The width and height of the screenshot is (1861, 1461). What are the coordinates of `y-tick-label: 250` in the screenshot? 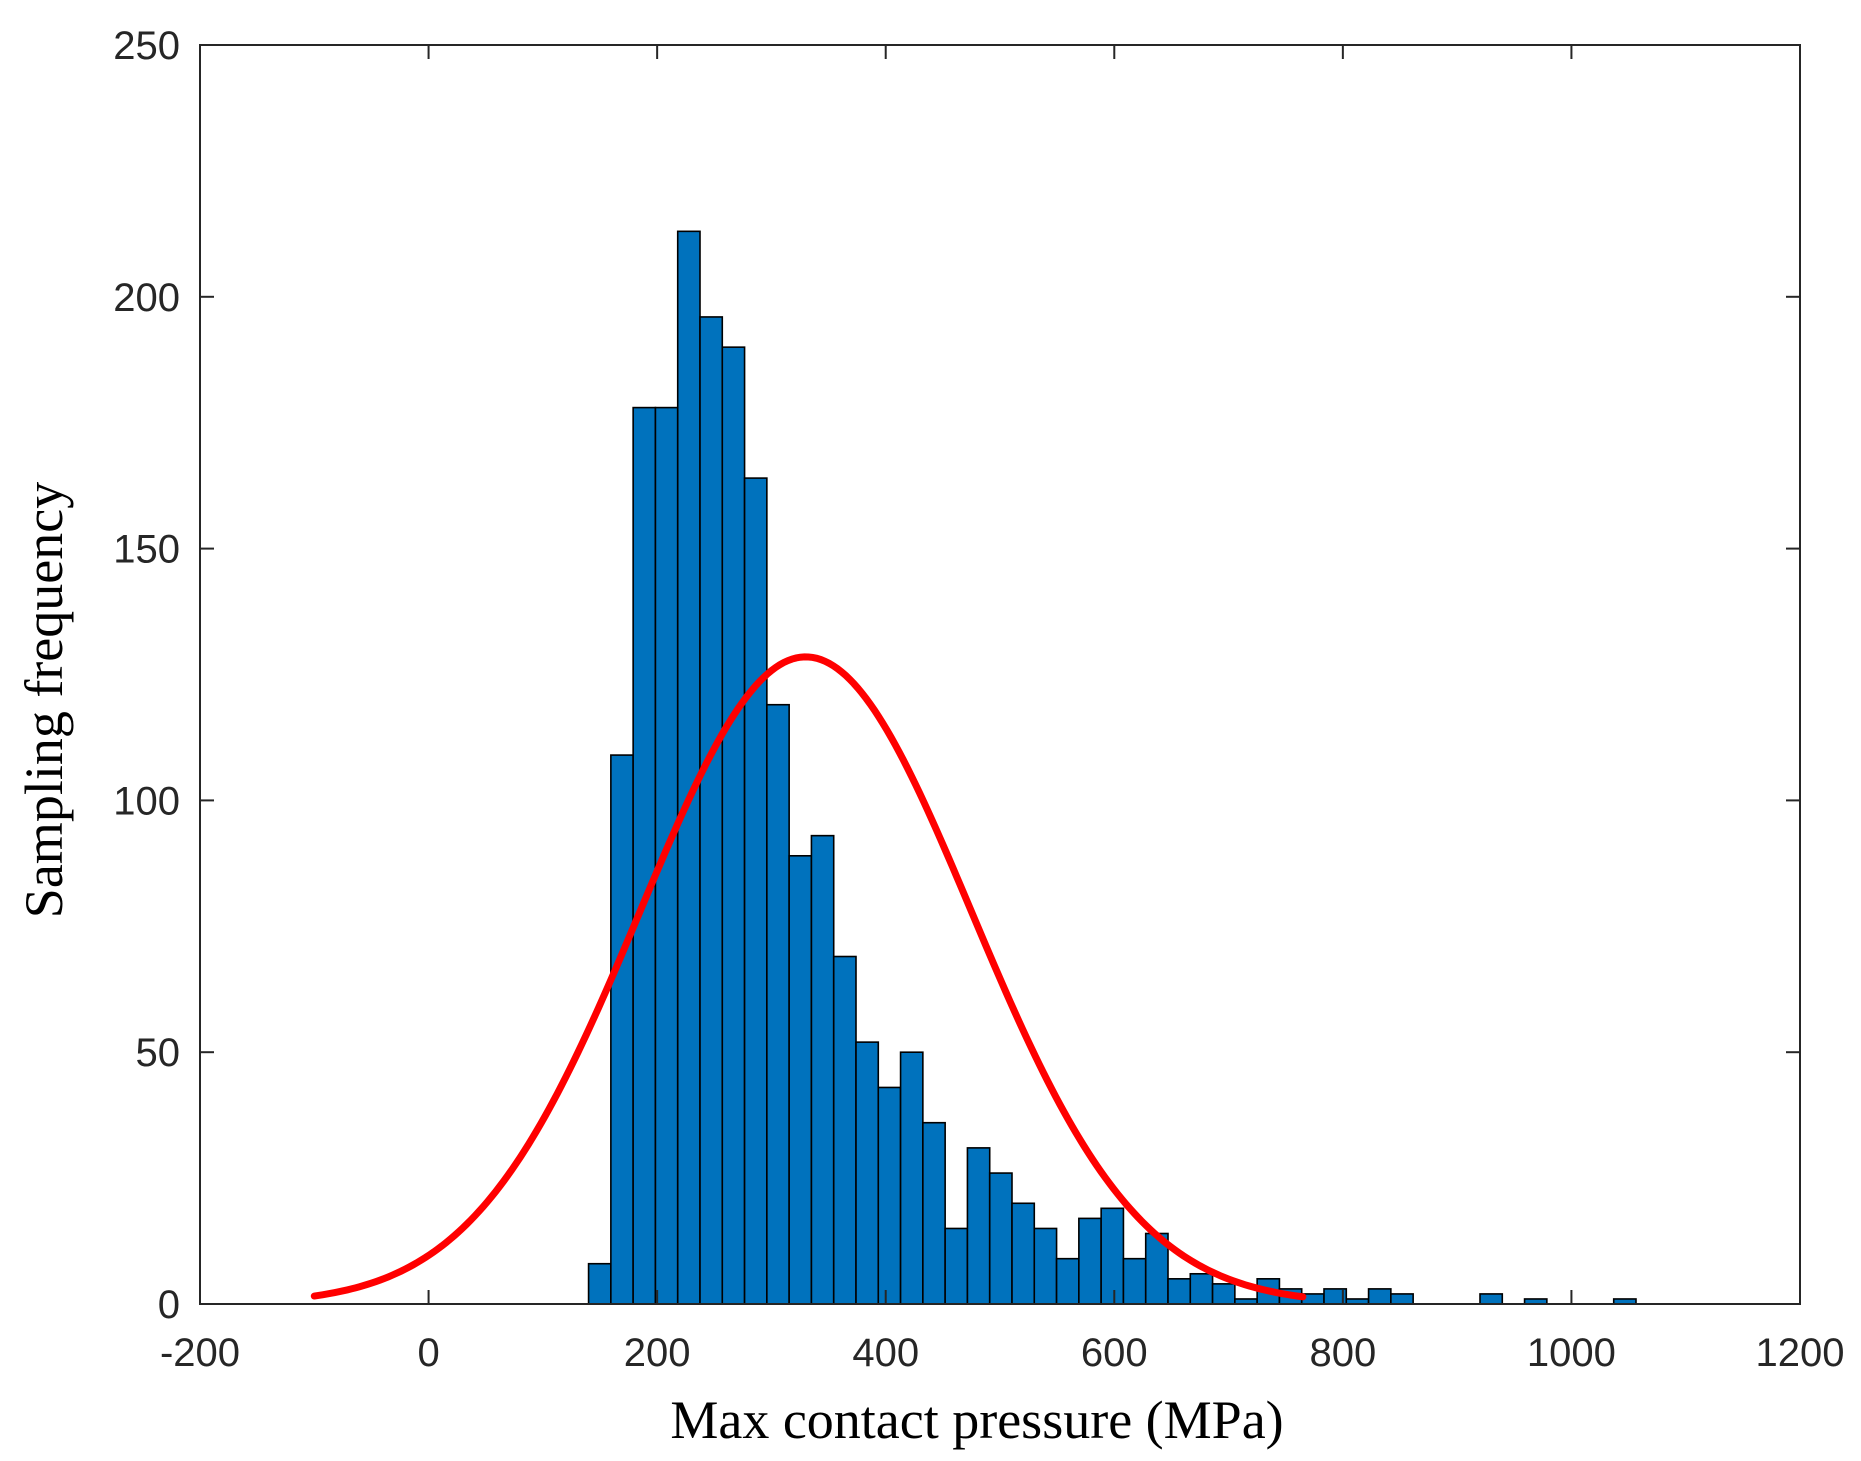 It's located at (146, 46).